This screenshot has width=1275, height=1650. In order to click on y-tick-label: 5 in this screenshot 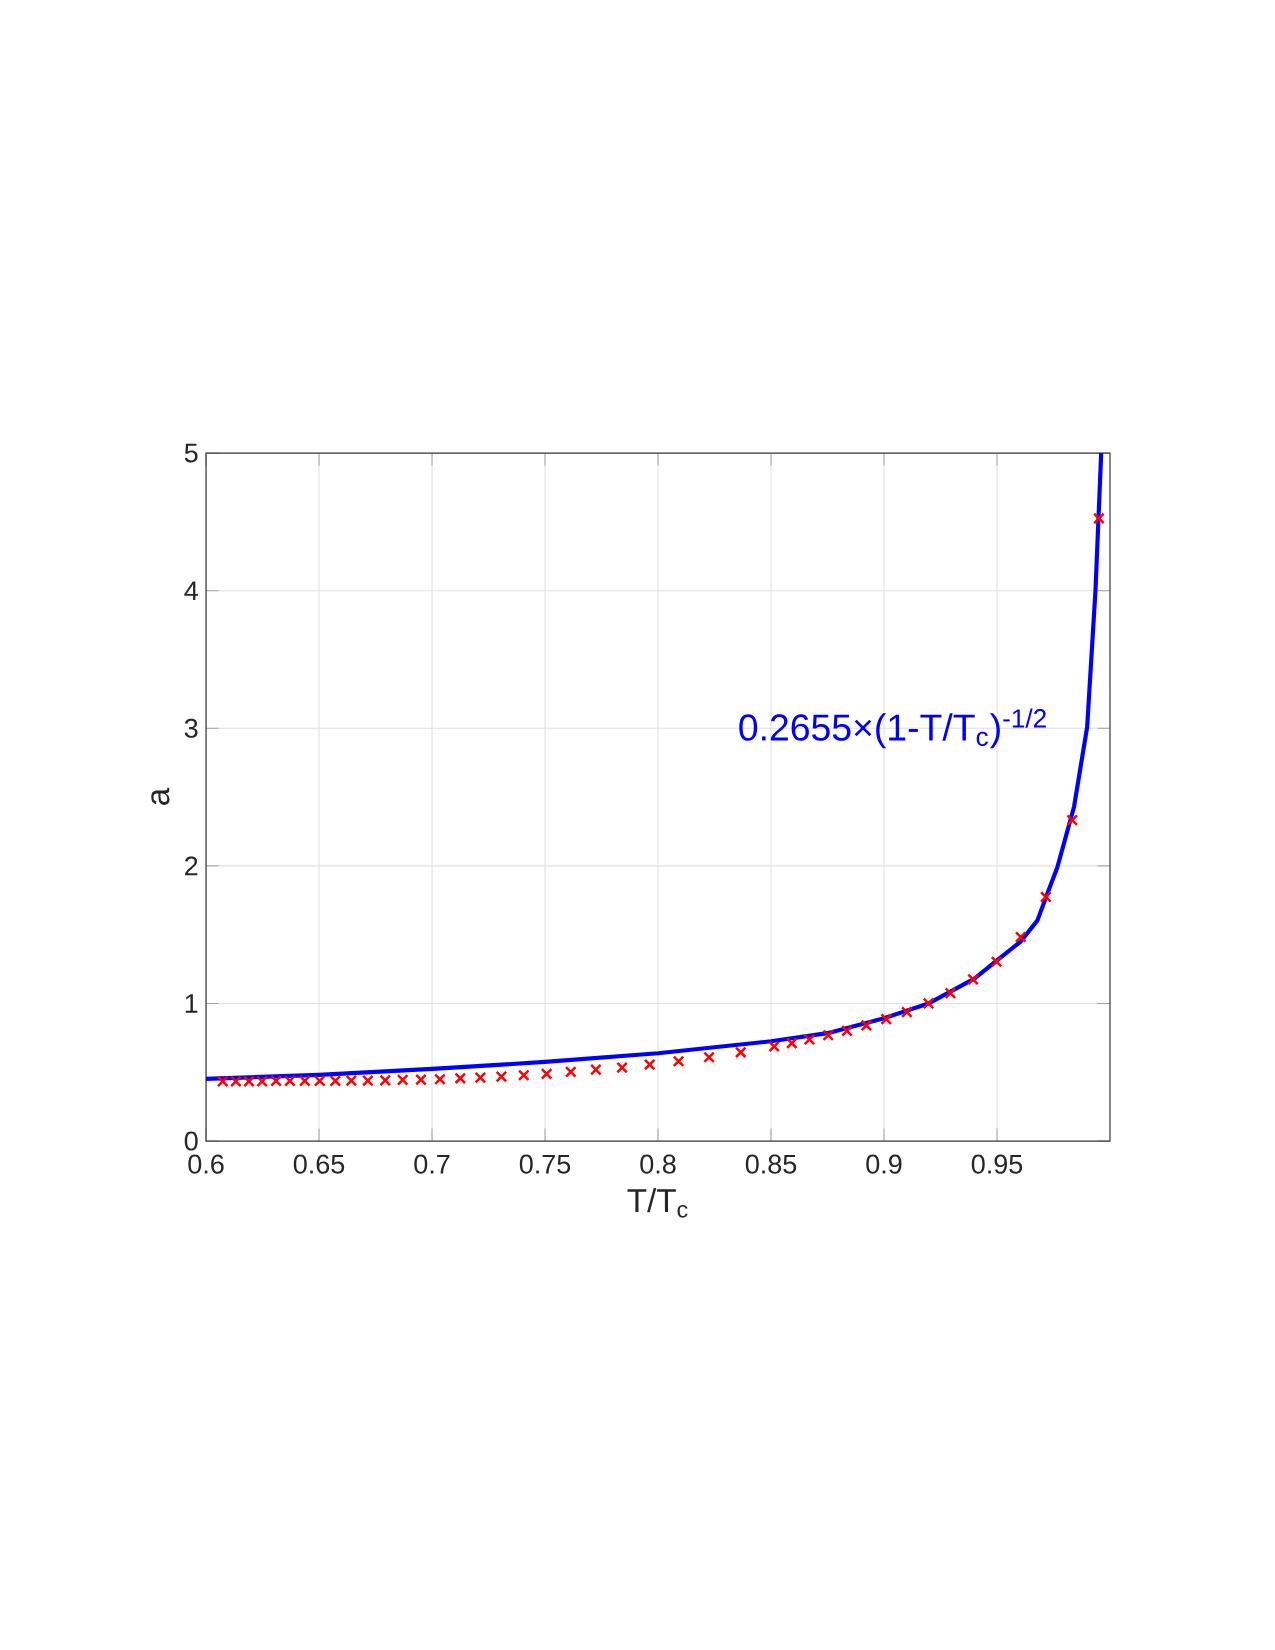, I will do `click(191, 453)`.